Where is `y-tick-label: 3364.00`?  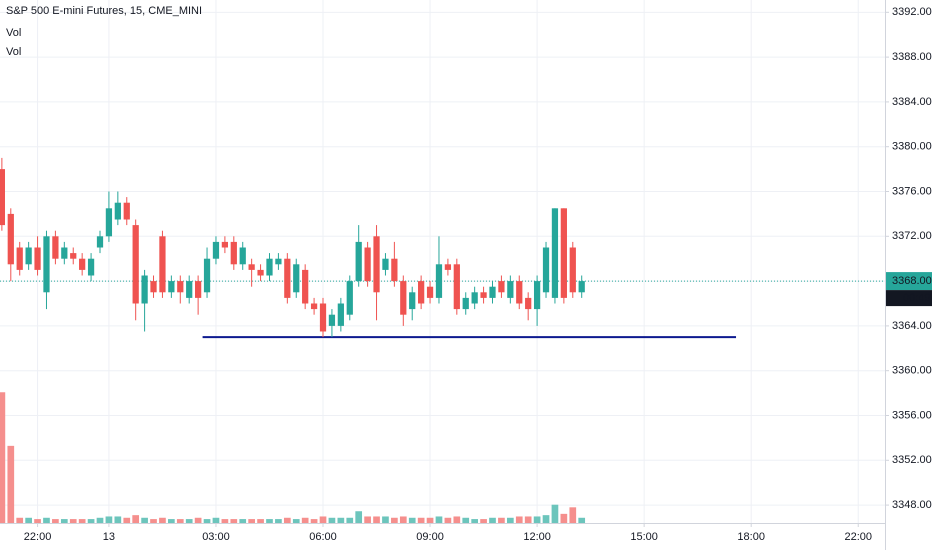 y-tick-label: 3364.00 is located at coordinates (912, 326).